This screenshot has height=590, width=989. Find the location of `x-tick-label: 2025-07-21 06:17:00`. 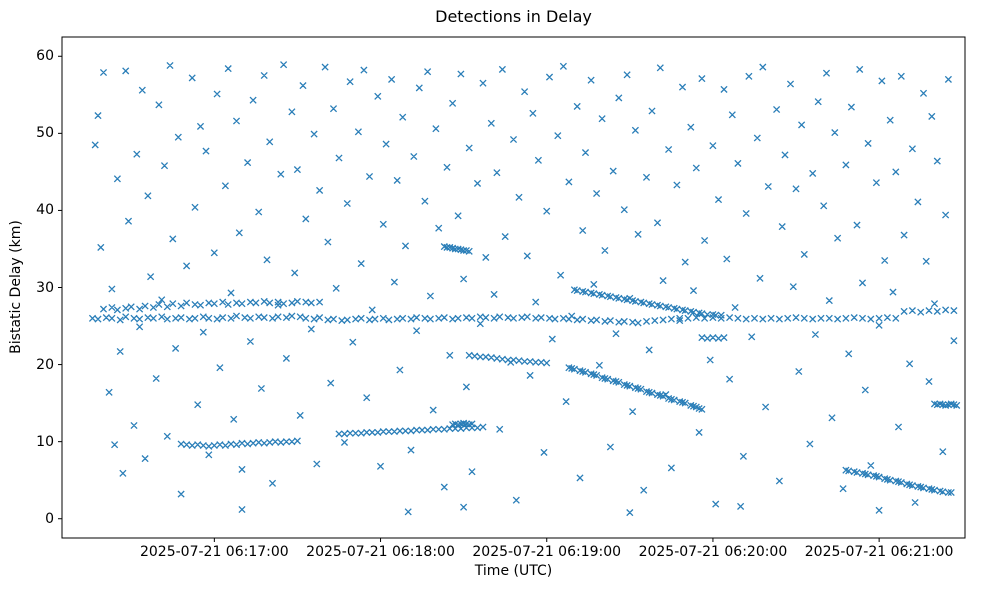

x-tick-label: 2025-07-21 06:17:00 is located at coordinates (214, 552).